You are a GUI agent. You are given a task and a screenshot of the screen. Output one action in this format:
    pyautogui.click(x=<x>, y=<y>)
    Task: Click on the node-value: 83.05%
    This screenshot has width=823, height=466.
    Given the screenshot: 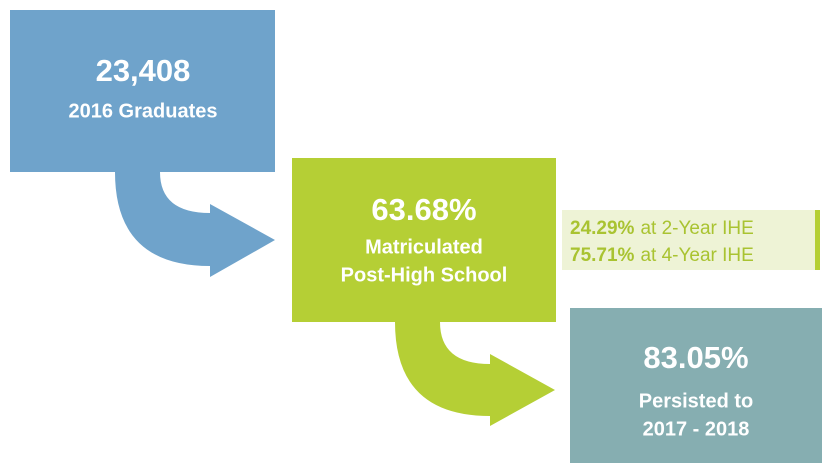 What is the action you would take?
    pyautogui.click(x=695, y=357)
    